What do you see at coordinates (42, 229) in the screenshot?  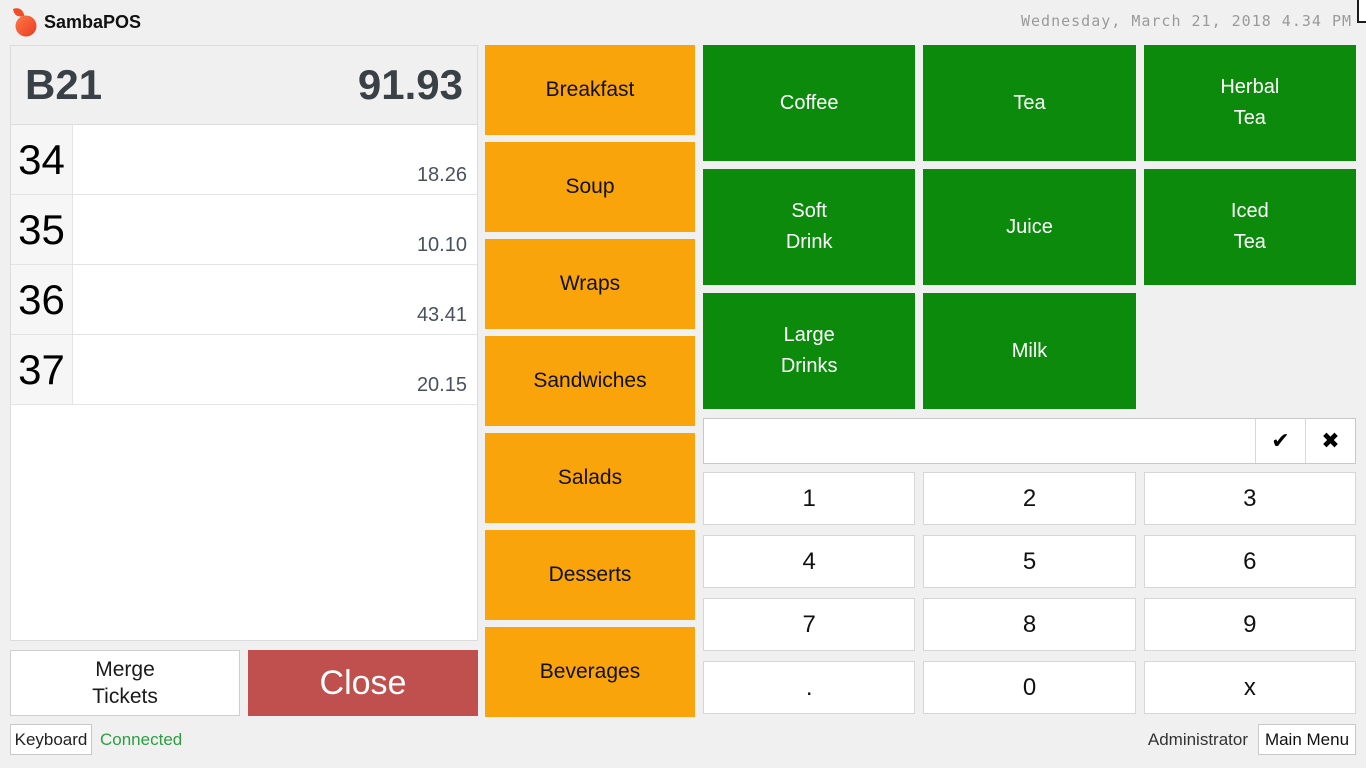 I see `line-quantity: 35` at bounding box center [42, 229].